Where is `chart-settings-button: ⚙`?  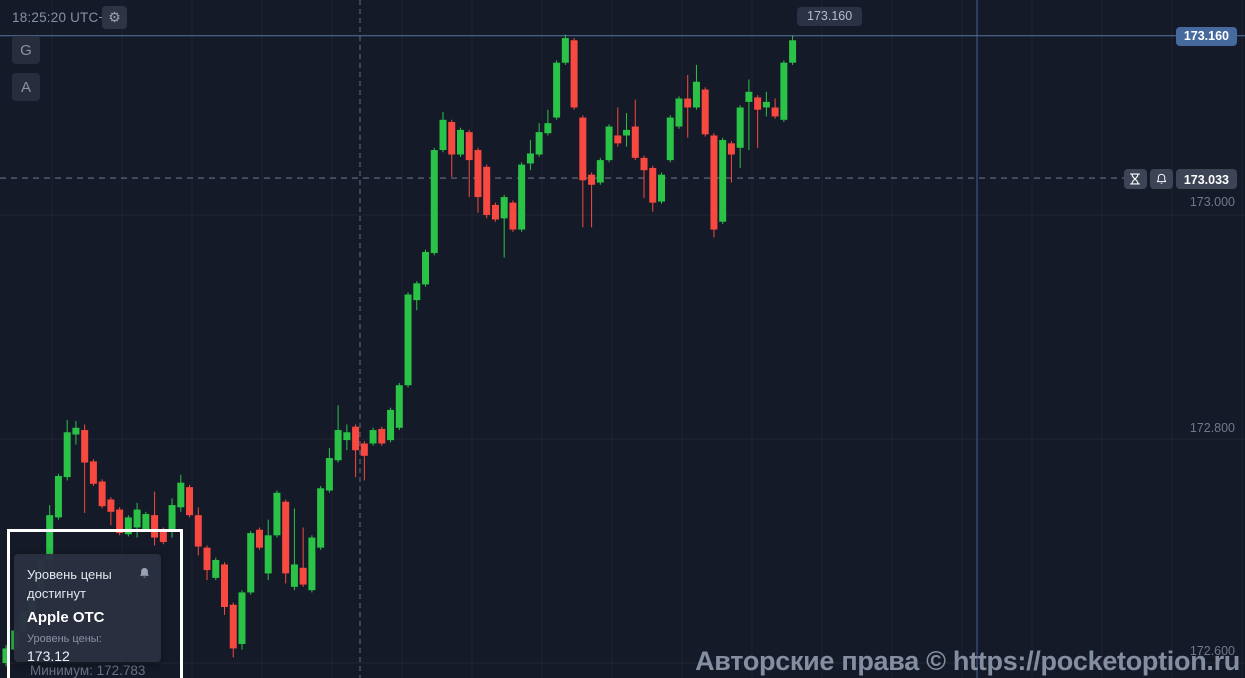 chart-settings-button: ⚙ is located at coordinates (114, 17).